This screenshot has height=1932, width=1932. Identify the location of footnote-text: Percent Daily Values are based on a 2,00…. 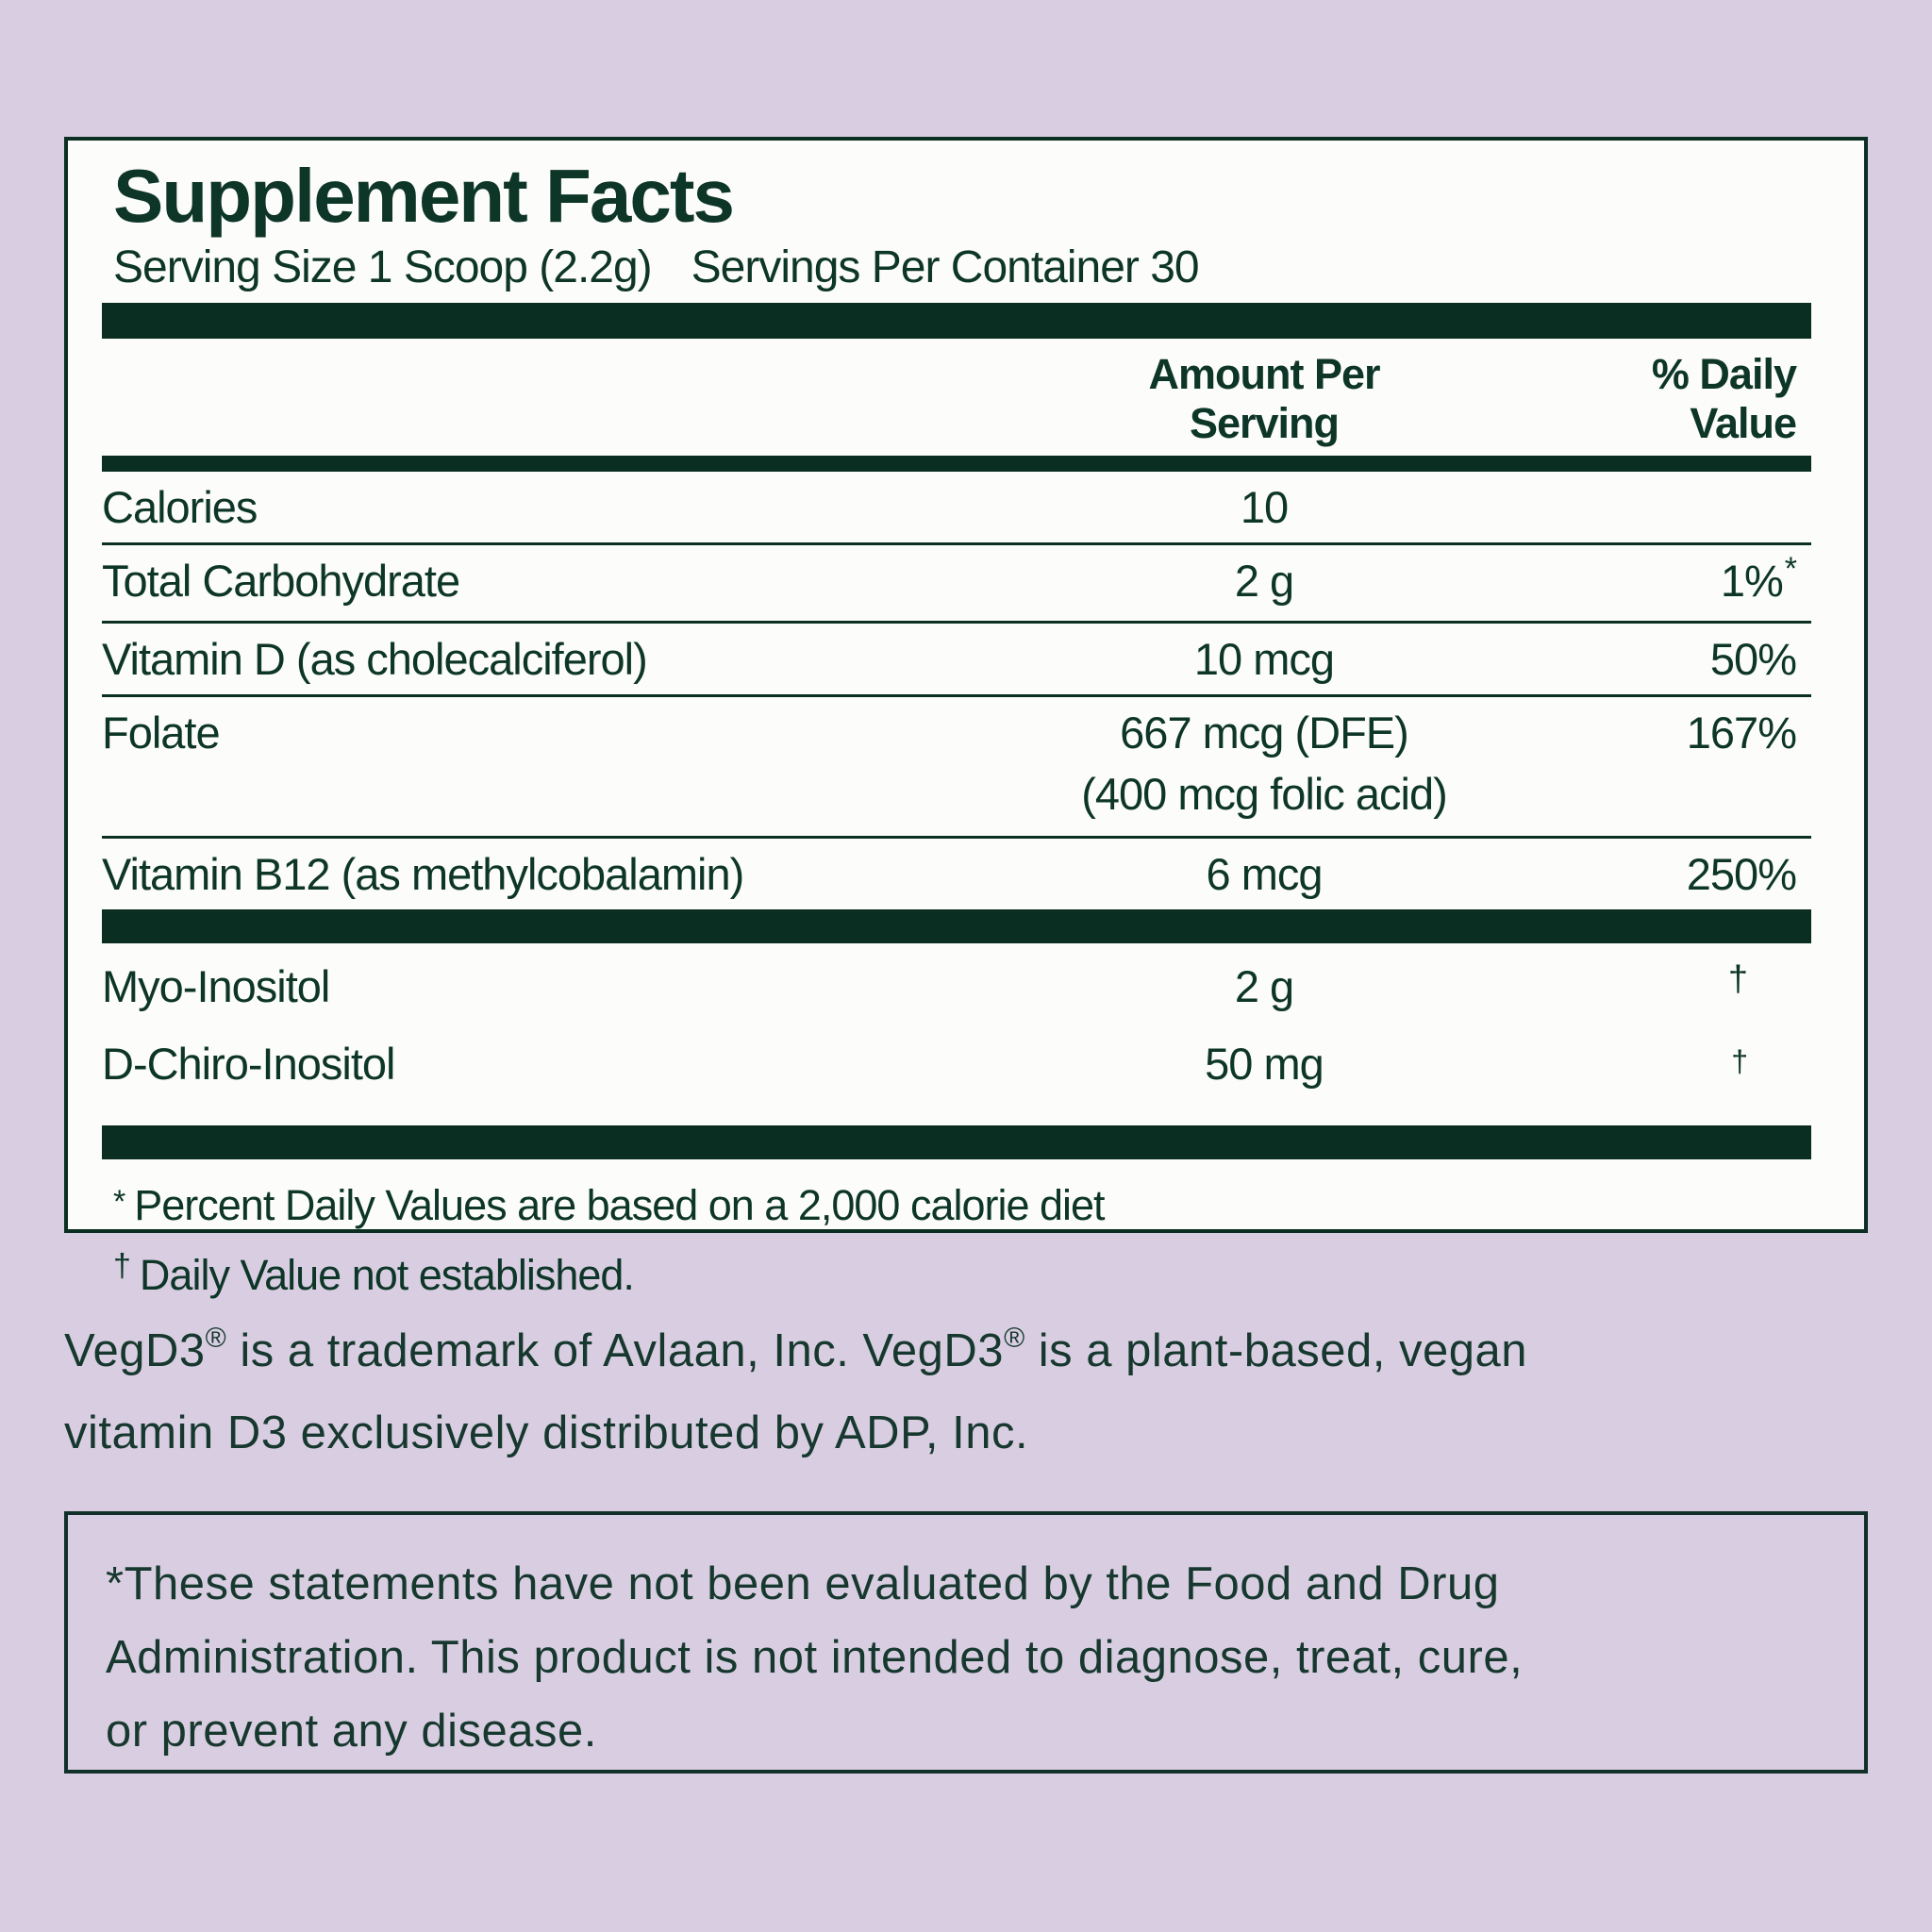
(620, 1205).